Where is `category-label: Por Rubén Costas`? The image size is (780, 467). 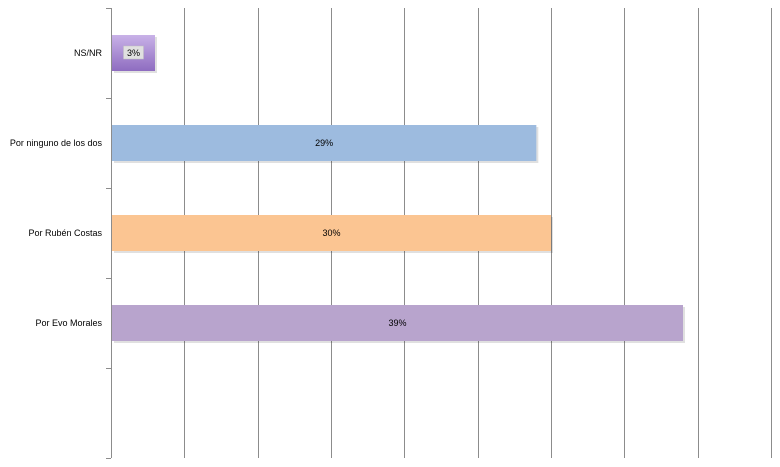
category-label: Por Rubén Costas is located at coordinates (65, 233).